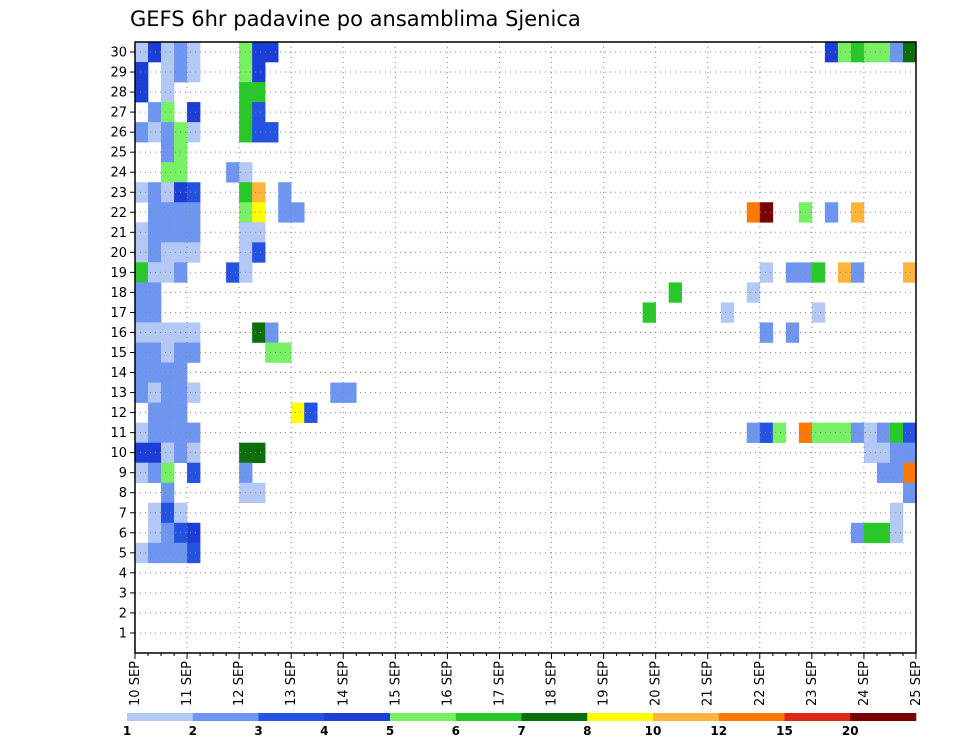 The height and width of the screenshot is (742, 960). Describe the element at coordinates (123, 553) in the screenshot. I see `y-tick-label: 5` at that location.